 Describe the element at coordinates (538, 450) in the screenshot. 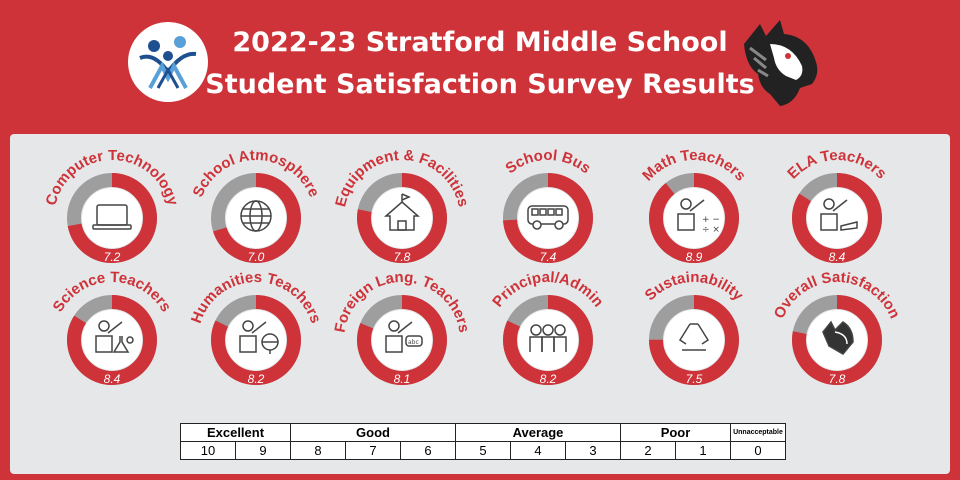

I see `scale-value: 4` at that location.